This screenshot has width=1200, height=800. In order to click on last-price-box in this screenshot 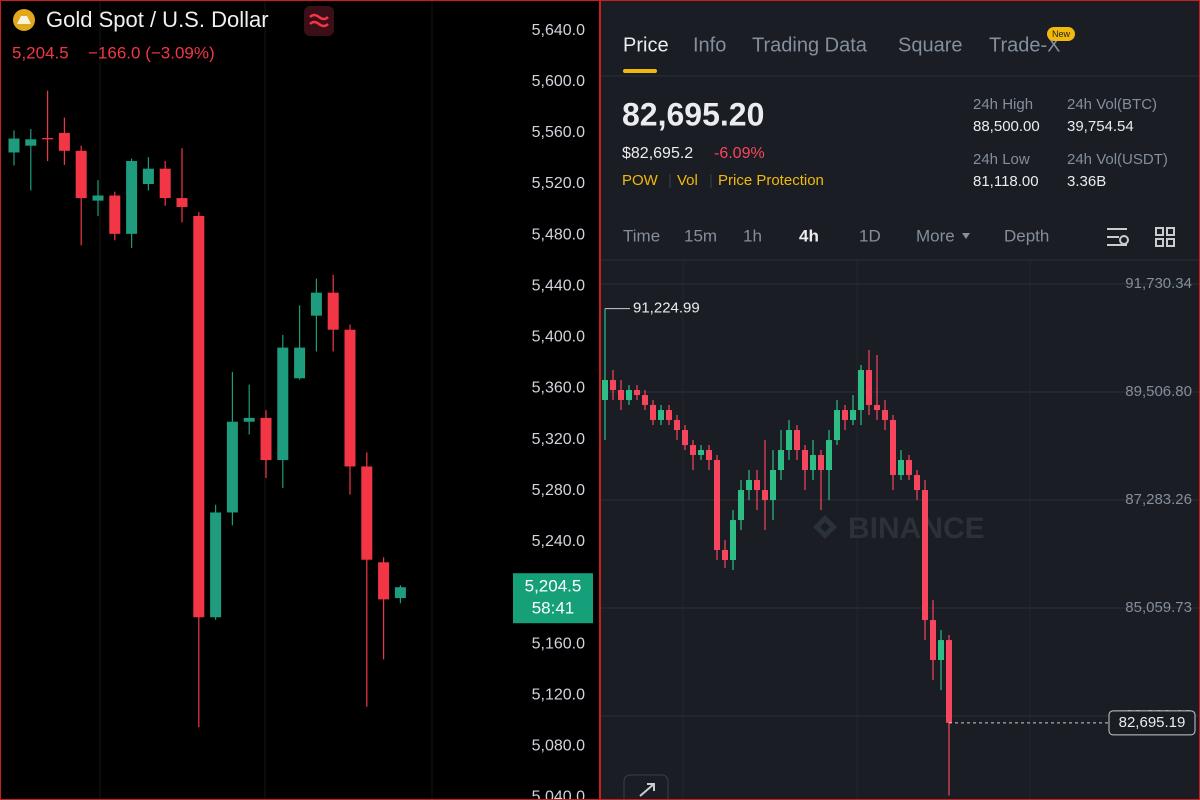, I will do `click(1152, 723)`.